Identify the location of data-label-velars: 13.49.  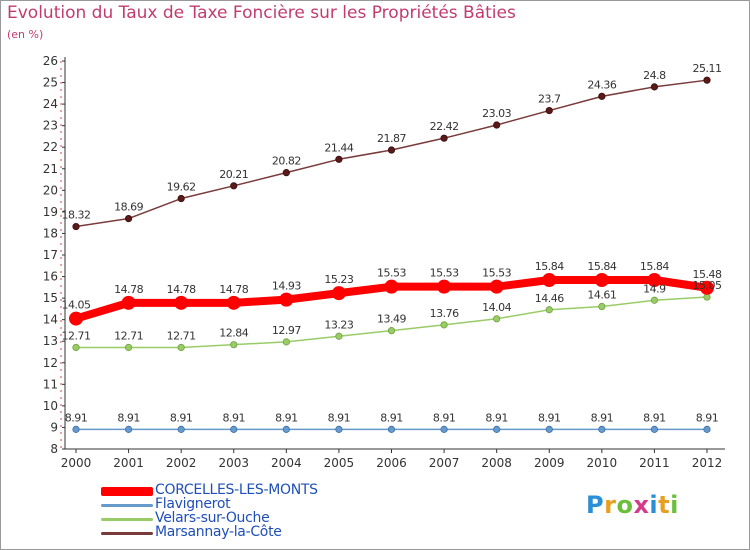
(391, 319).